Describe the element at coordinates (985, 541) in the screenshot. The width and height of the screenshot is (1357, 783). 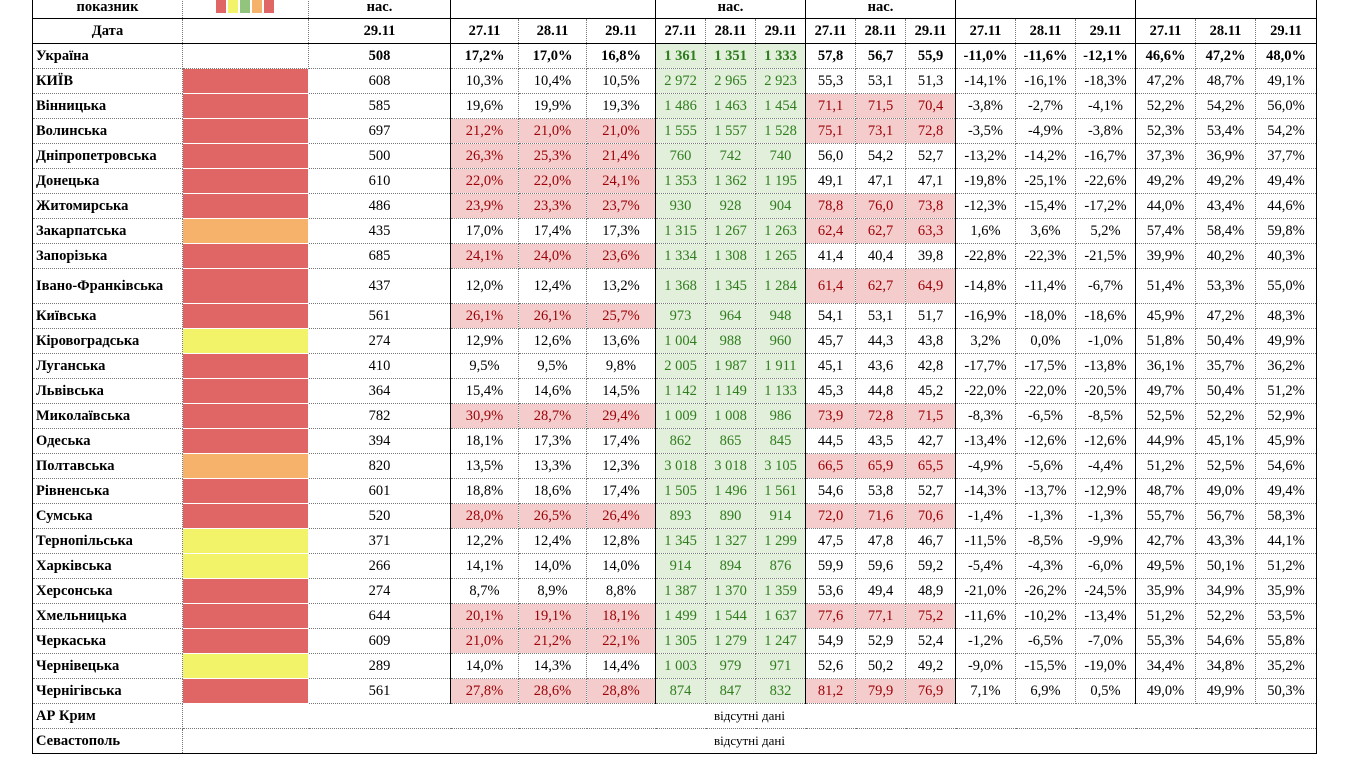
I see `metric-cell: -11,5%` at that location.